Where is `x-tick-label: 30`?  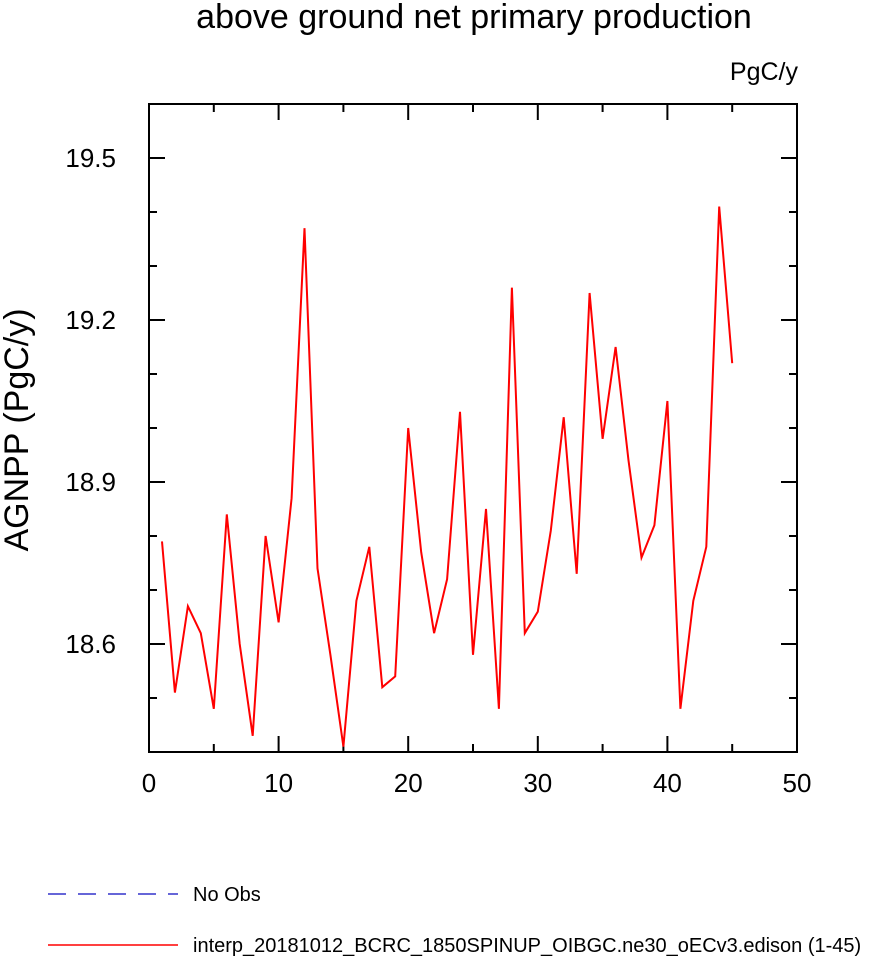 x-tick-label: 30 is located at coordinates (537, 783).